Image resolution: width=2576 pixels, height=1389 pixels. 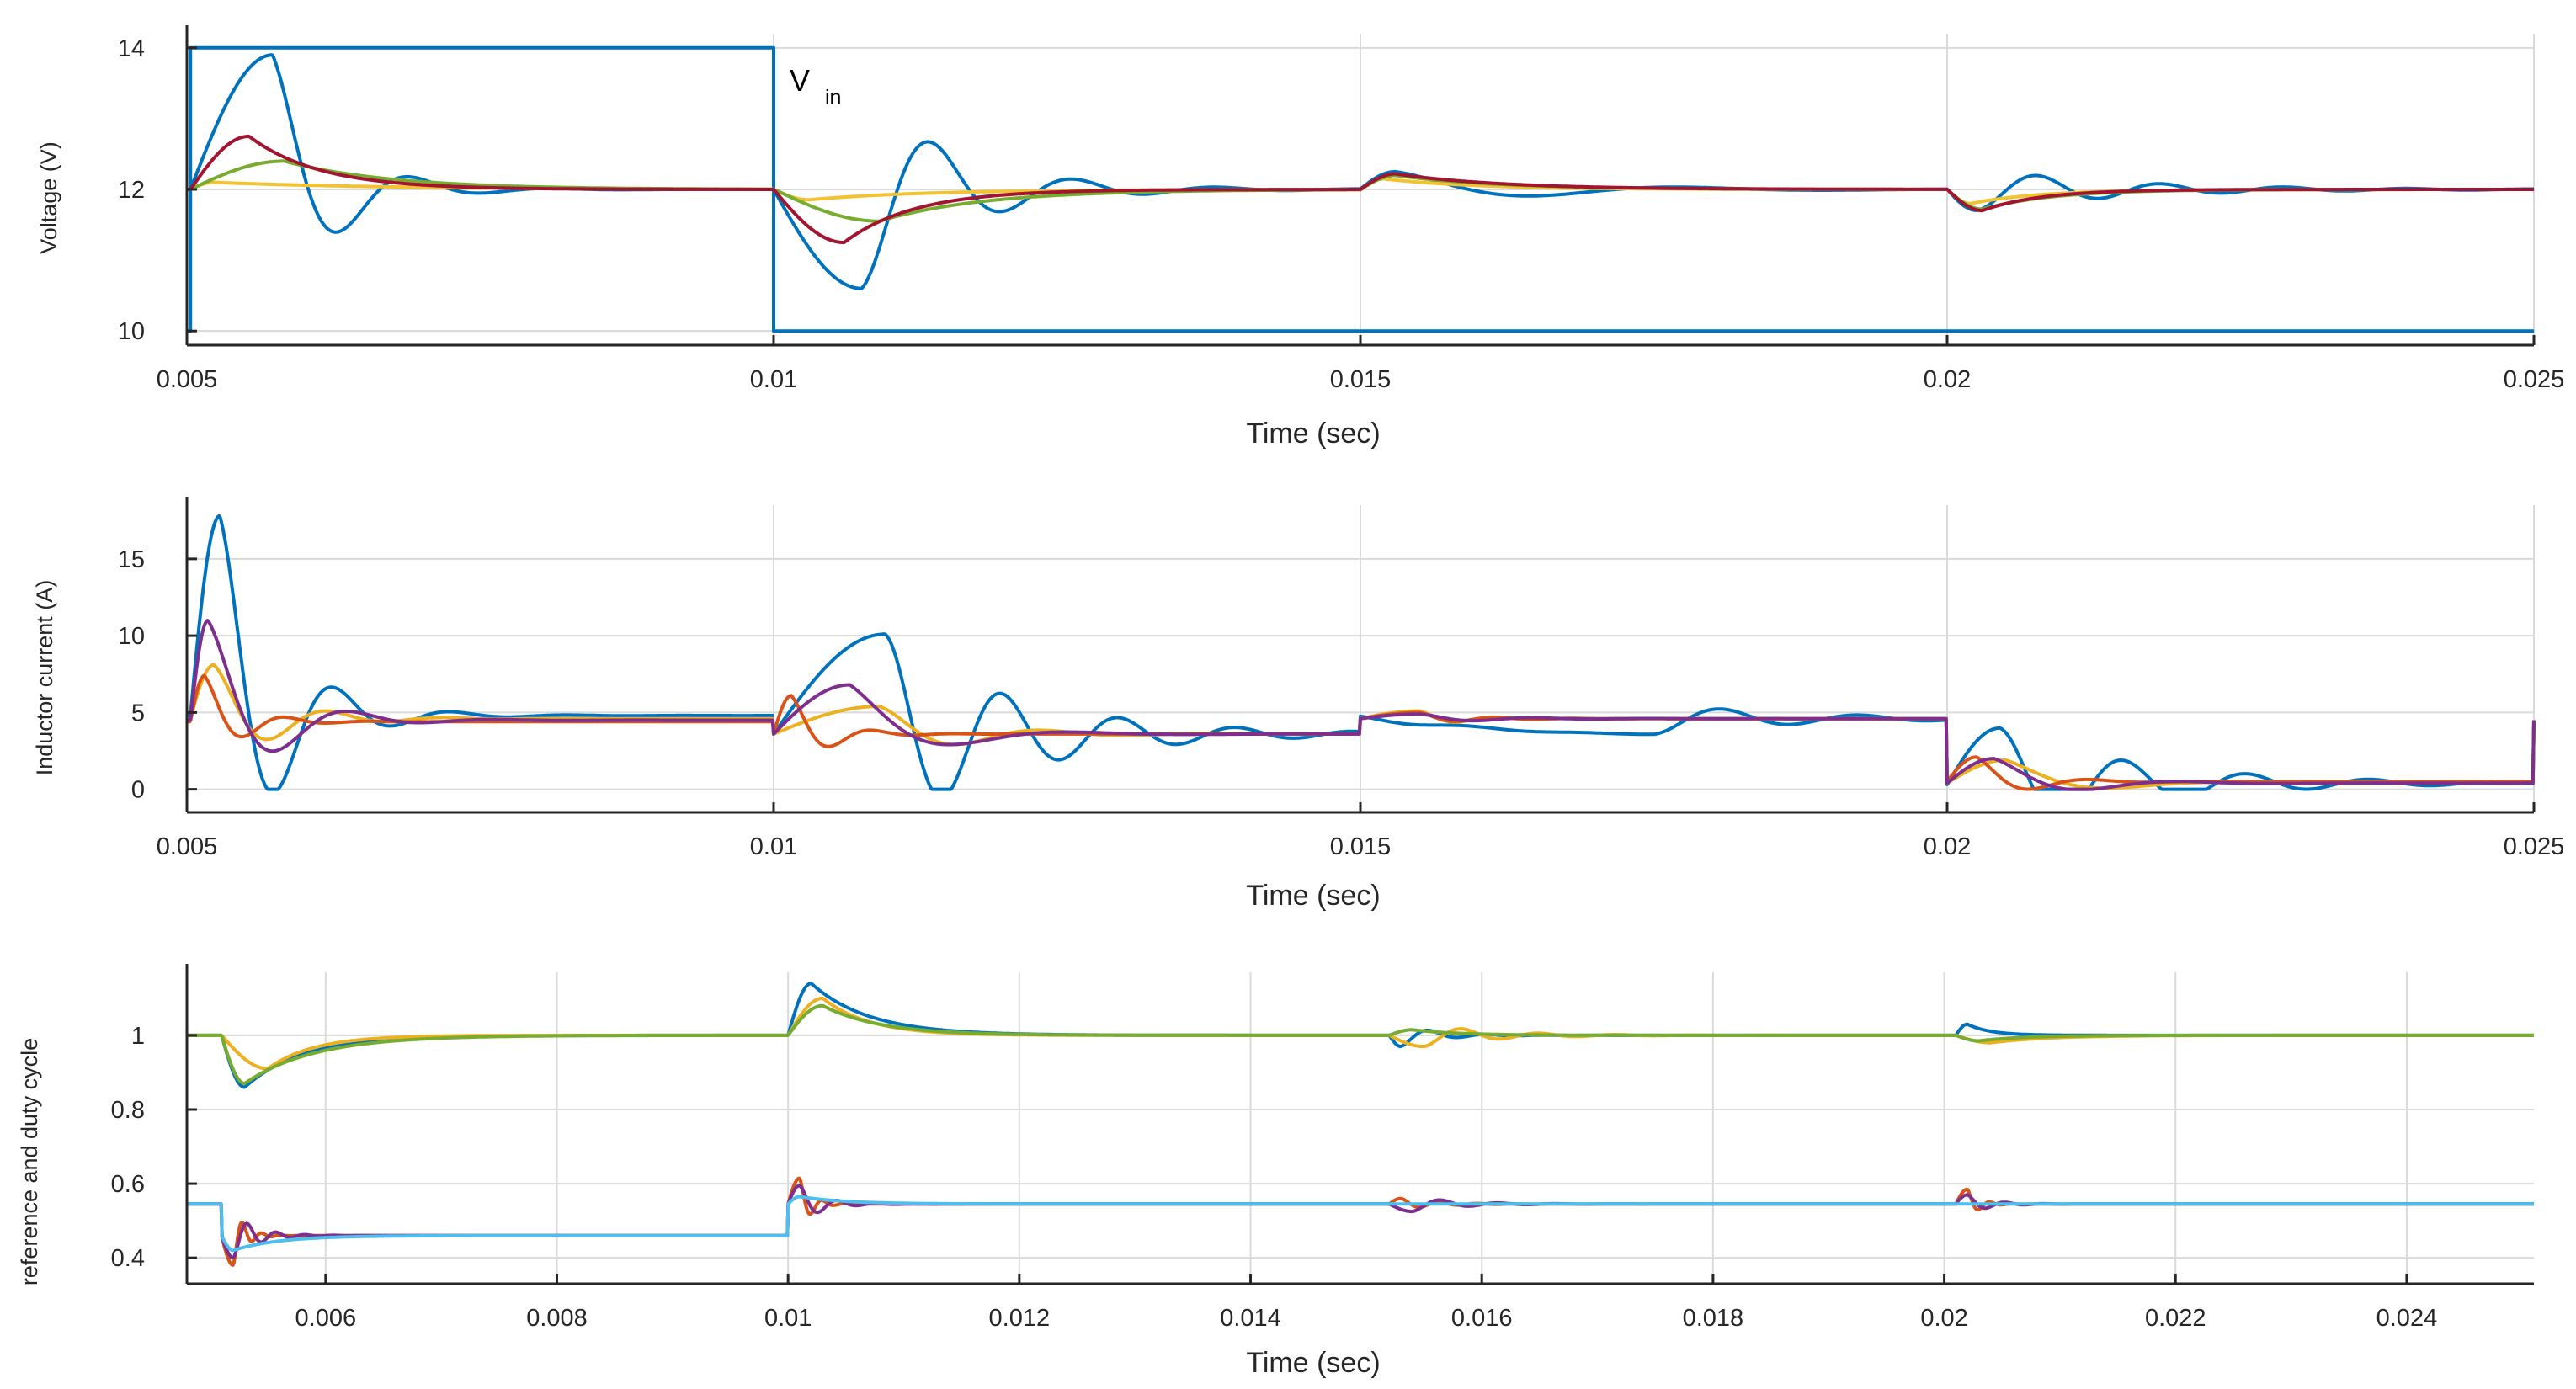 What do you see at coordinates (326, 1319) in the screenshot?
I see `duty-xtick-label-0: 0.006` at bounding box center [326, 1319].